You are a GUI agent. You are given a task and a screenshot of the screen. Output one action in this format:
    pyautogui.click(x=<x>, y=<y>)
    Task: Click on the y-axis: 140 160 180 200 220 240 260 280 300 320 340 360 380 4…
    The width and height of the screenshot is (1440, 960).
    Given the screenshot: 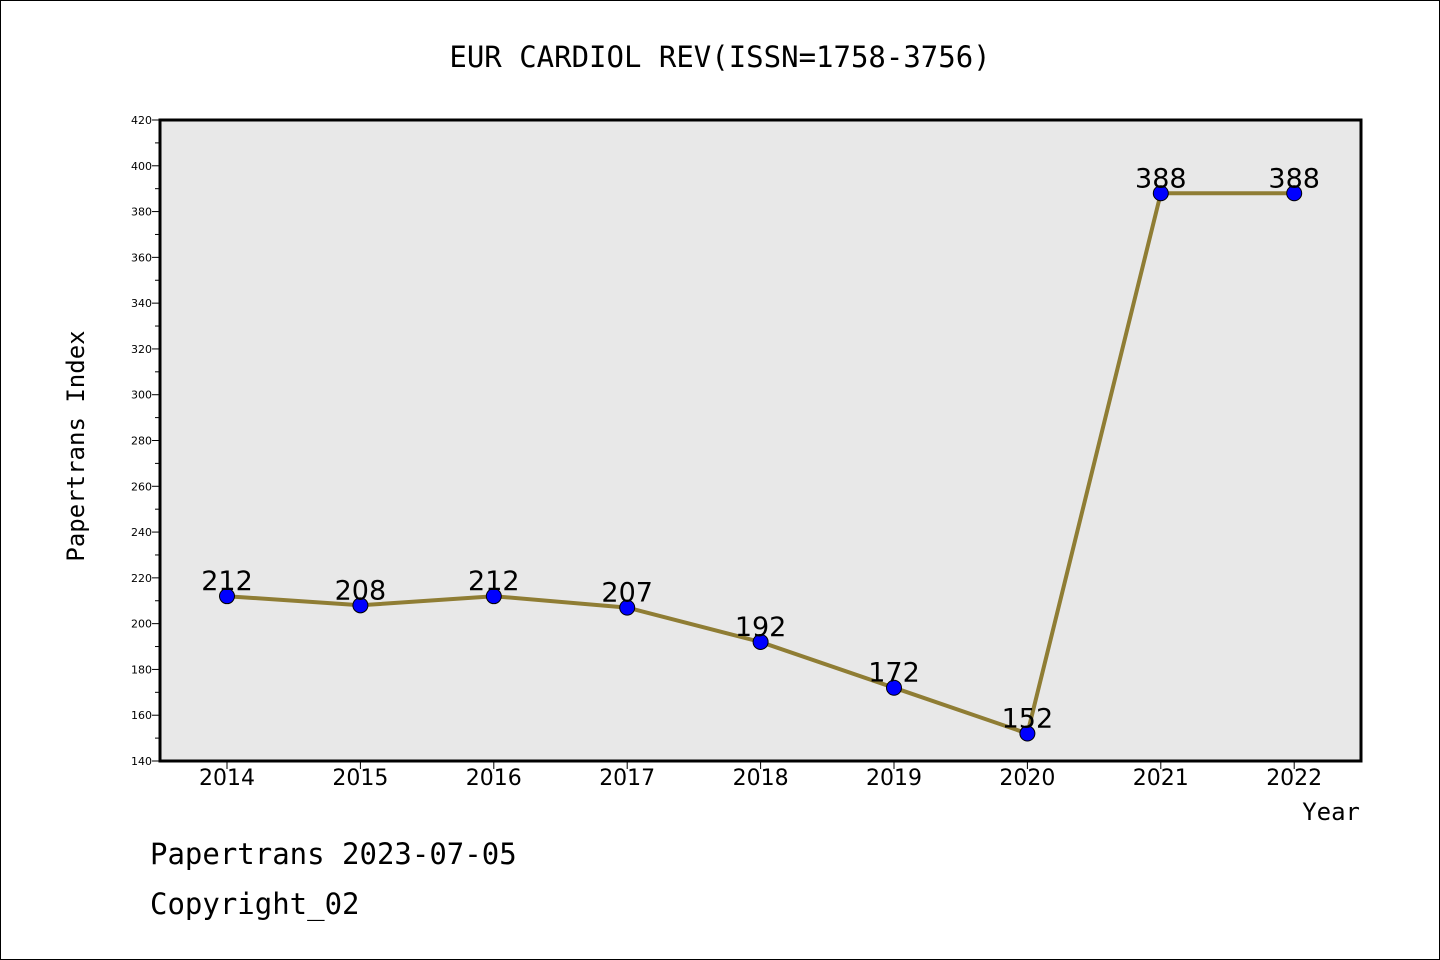 What is the action you would take?
    pyautogui.click(x=145, y=441)
    